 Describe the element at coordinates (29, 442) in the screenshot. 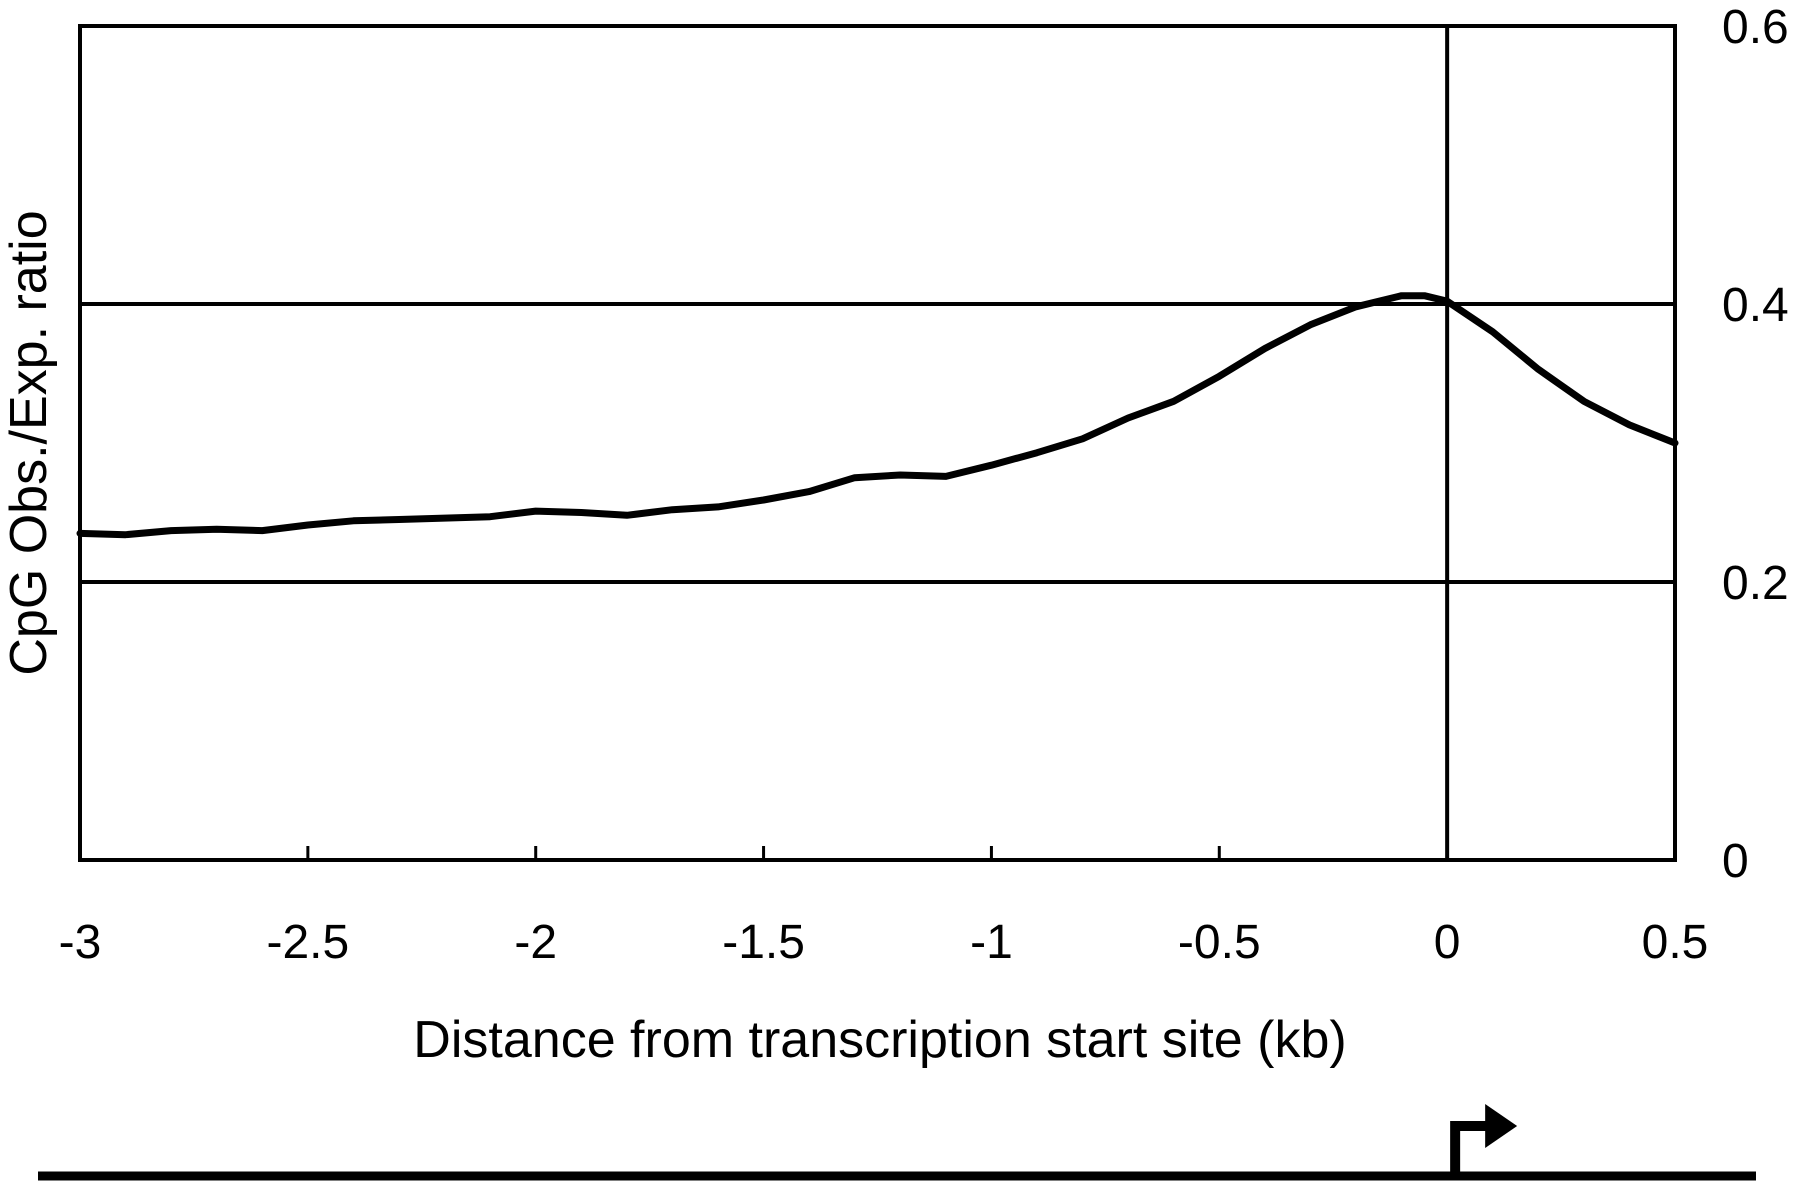

I see `y-axis-title: CpG Obs./Exp. ratio` at that location.